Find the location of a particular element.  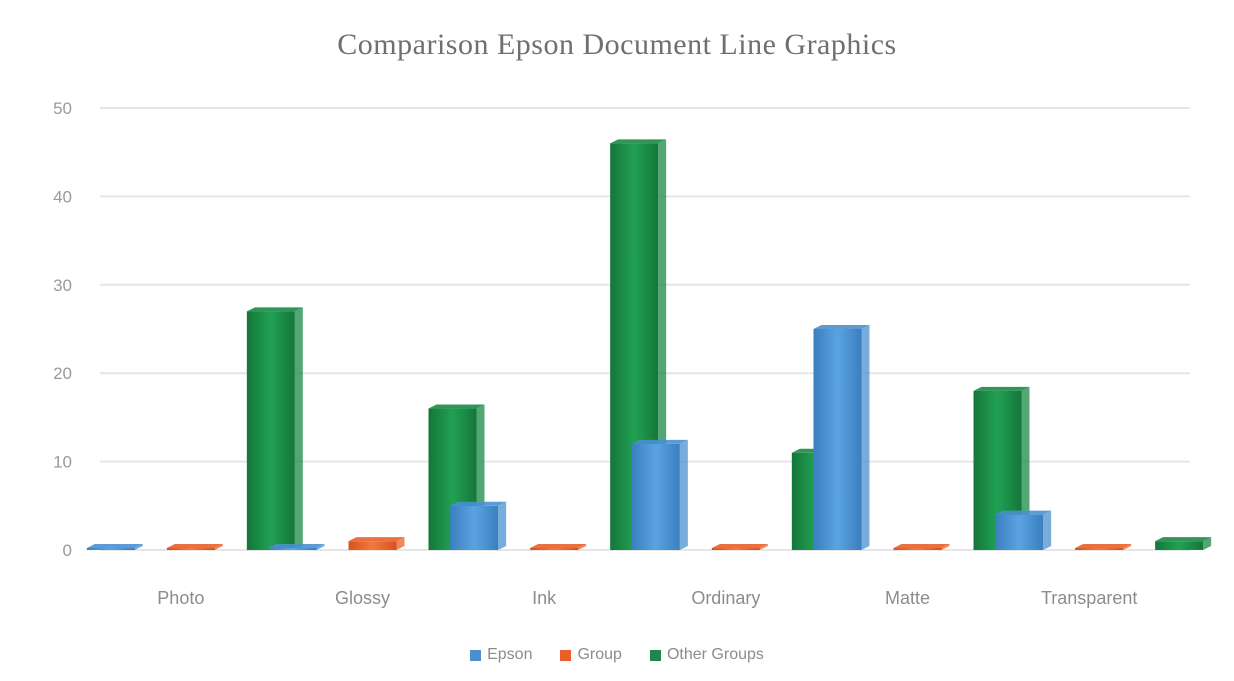

y-tick-label: 50 is located at coordinates (62, 108).